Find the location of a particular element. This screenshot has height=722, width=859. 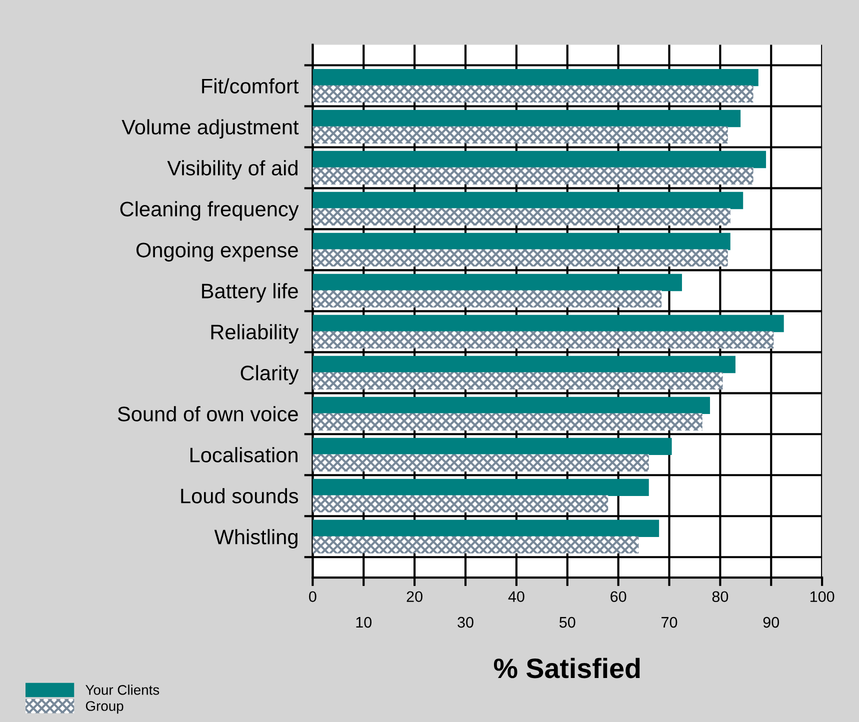

y-tick-label: Localisation is located at coordinates (244, 454).